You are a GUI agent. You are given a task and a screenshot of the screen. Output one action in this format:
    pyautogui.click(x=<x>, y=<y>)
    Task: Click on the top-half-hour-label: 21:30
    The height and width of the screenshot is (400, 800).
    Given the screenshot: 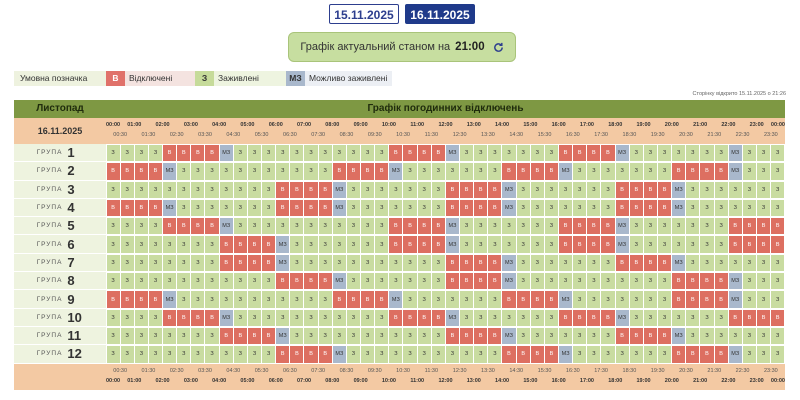 What is the action you would take?
    pyautogui.click(x=714, y=135)
    